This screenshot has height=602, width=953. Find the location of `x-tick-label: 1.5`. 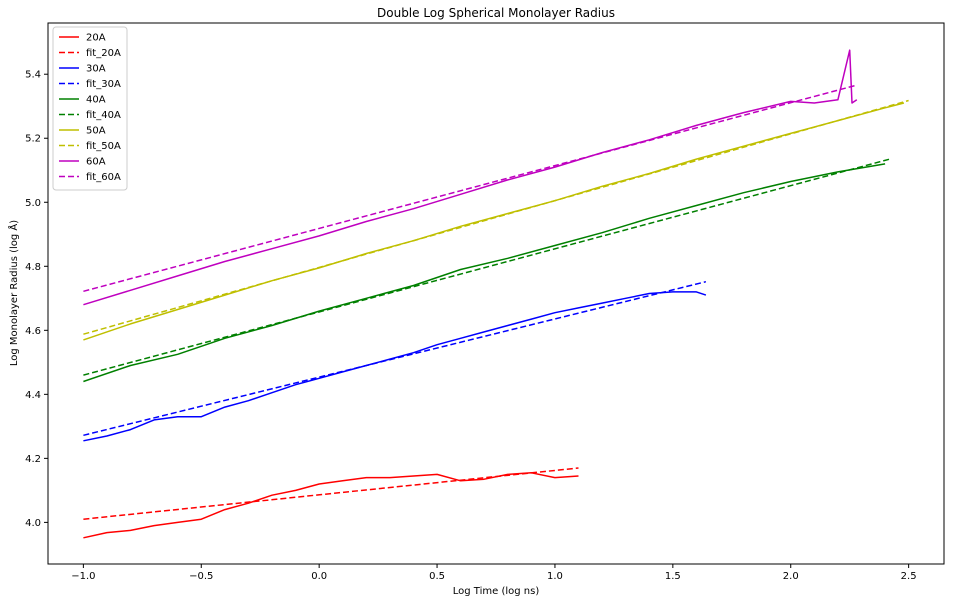

x-tick-label: 1.5 is located at coordinates (673, 576).